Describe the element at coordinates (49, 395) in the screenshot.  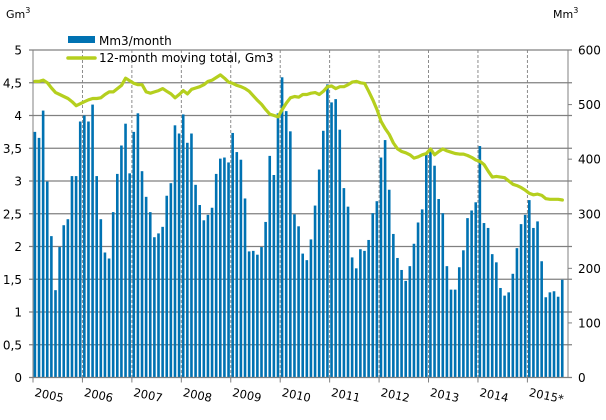
I see `x-tick-label: 2005` at that location.